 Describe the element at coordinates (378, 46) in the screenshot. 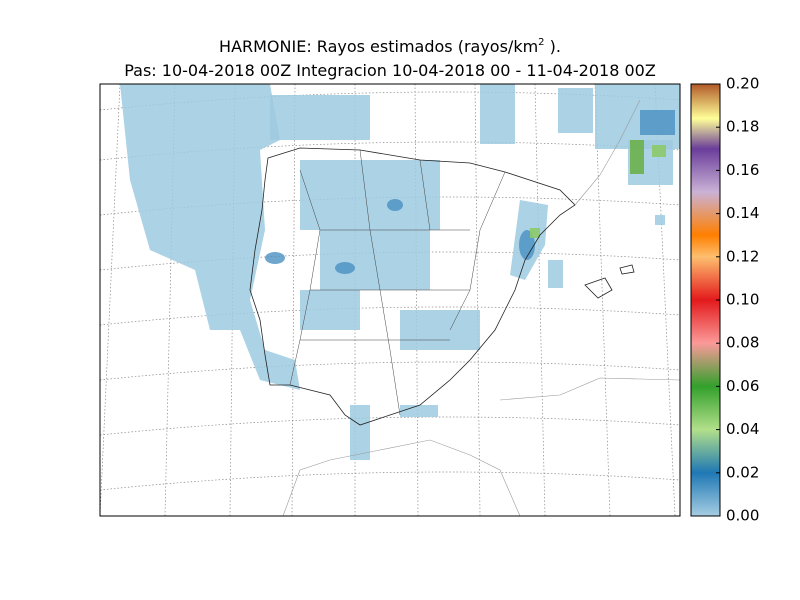

I see `title-text: HARMONIE: Rayos estimados (rayos/km` at that location.